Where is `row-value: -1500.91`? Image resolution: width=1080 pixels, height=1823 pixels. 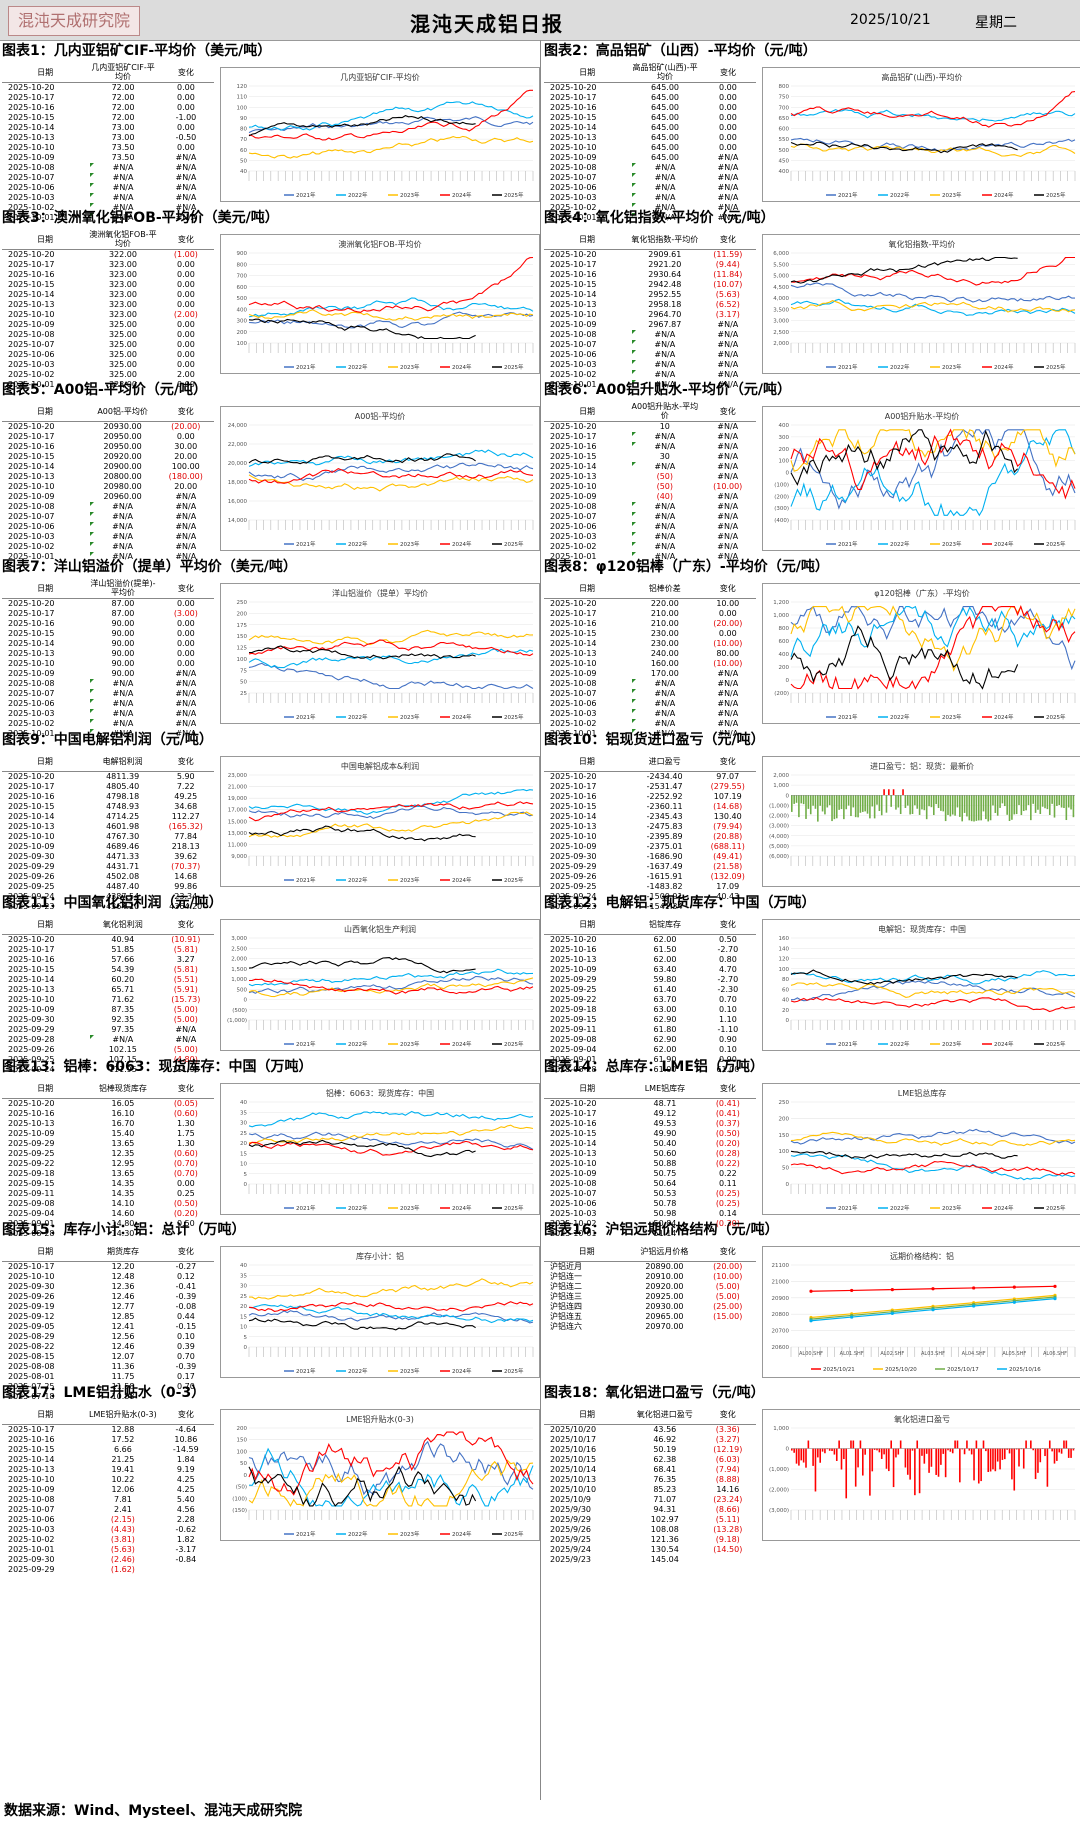 row-value: -1500.91 is located at coordinates (664, 896).